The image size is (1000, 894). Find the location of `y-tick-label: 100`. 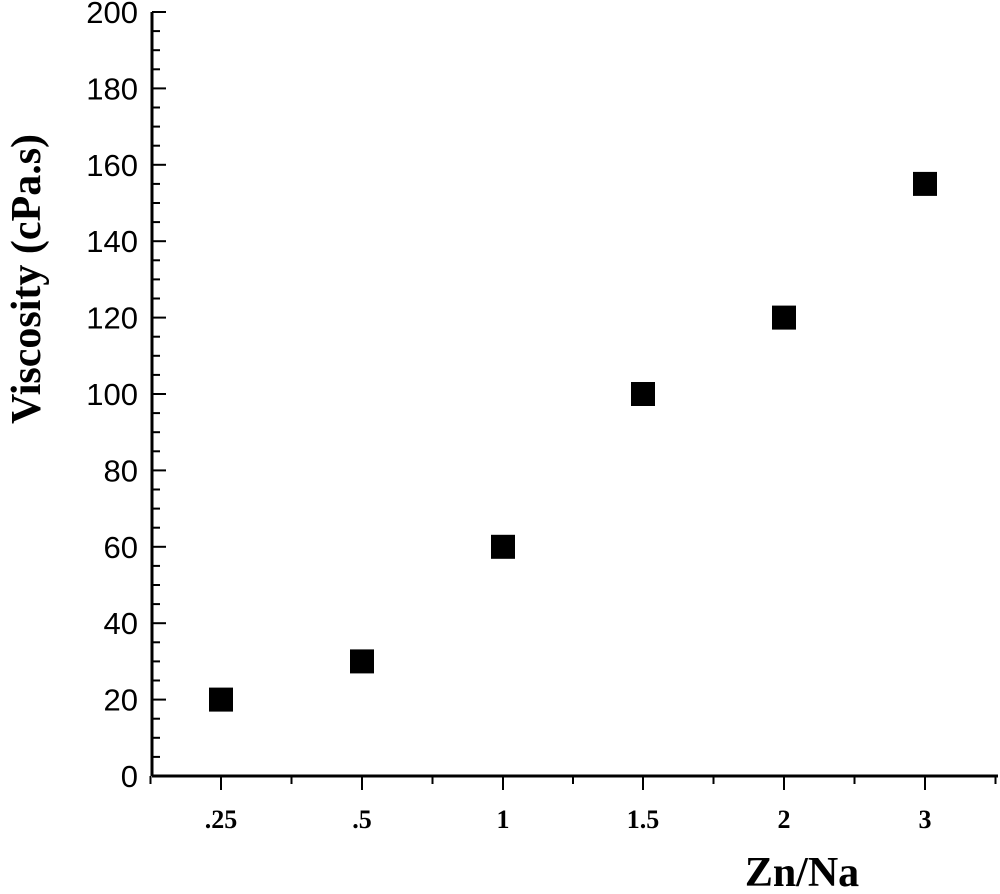

y-tick-label: 100 is located at coordinates (112, 394).